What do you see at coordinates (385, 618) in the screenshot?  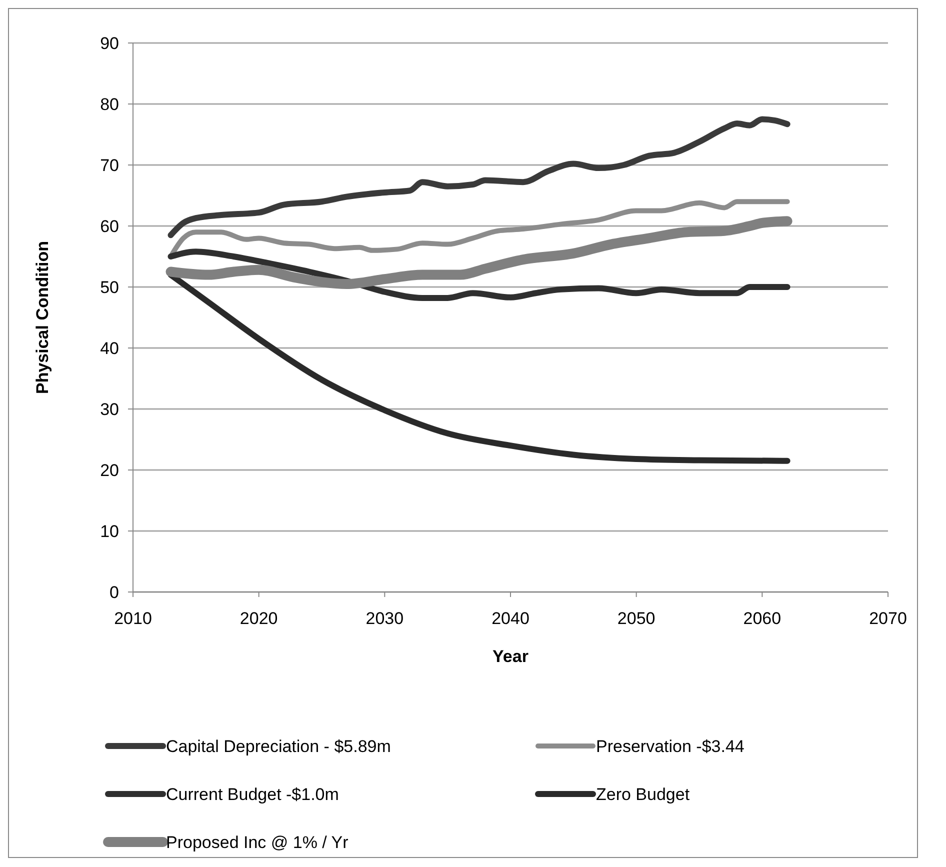 I see `x-tick-label: 2030` at bounding box center [385, 618].